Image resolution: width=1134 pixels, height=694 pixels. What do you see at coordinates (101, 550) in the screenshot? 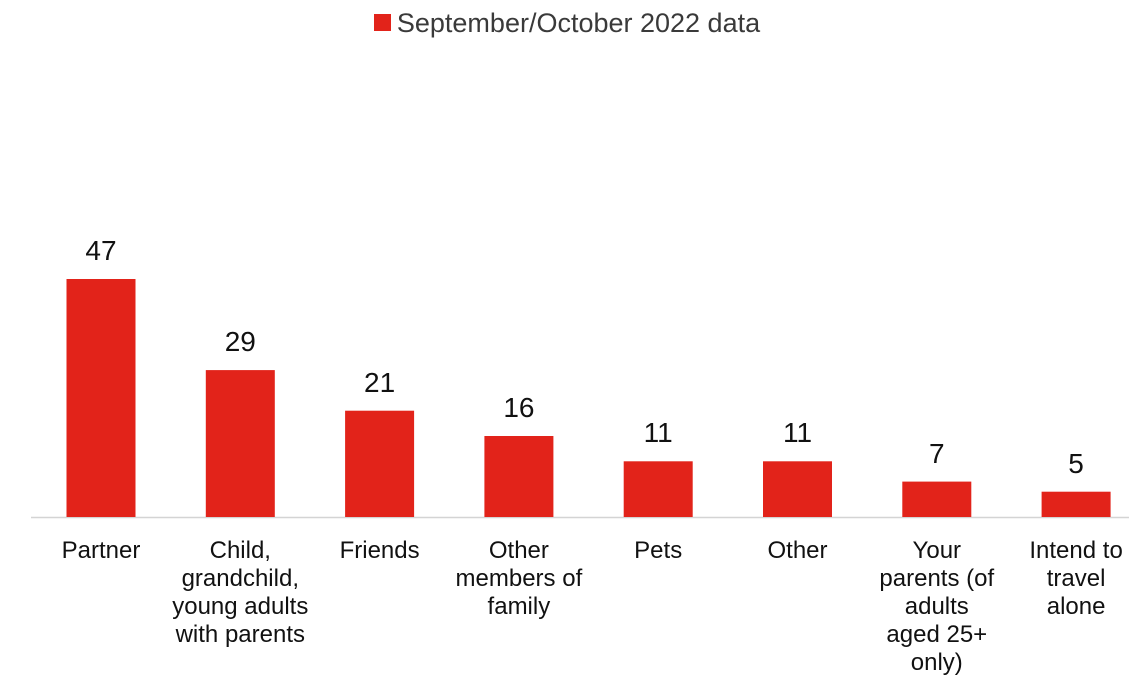
I see `category-label: Partner` at bounding box center [101, 550].